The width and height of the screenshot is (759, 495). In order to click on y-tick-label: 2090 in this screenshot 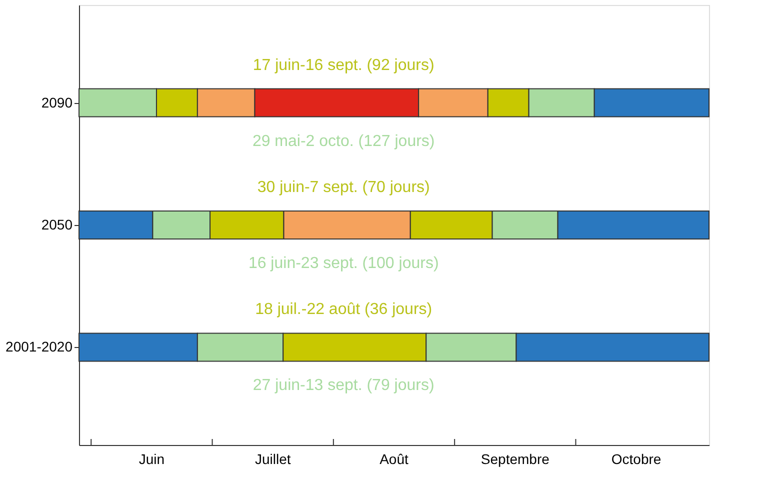, I will do `click(57, 102)`.